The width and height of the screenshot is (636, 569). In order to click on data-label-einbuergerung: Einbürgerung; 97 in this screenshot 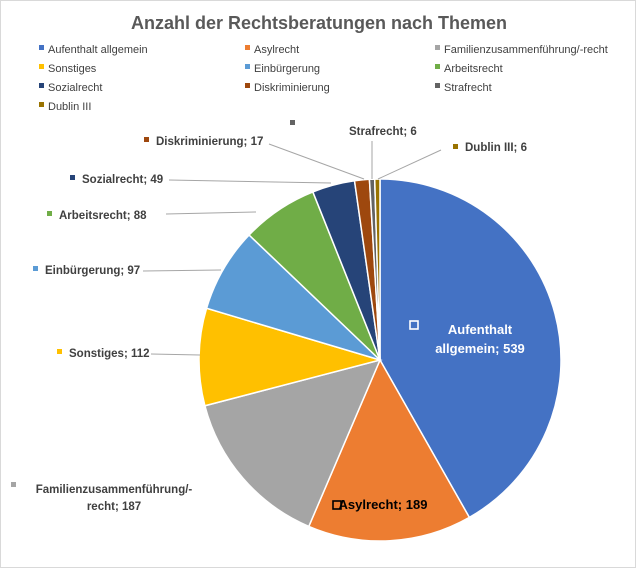, I will do `click(92, 271)`.